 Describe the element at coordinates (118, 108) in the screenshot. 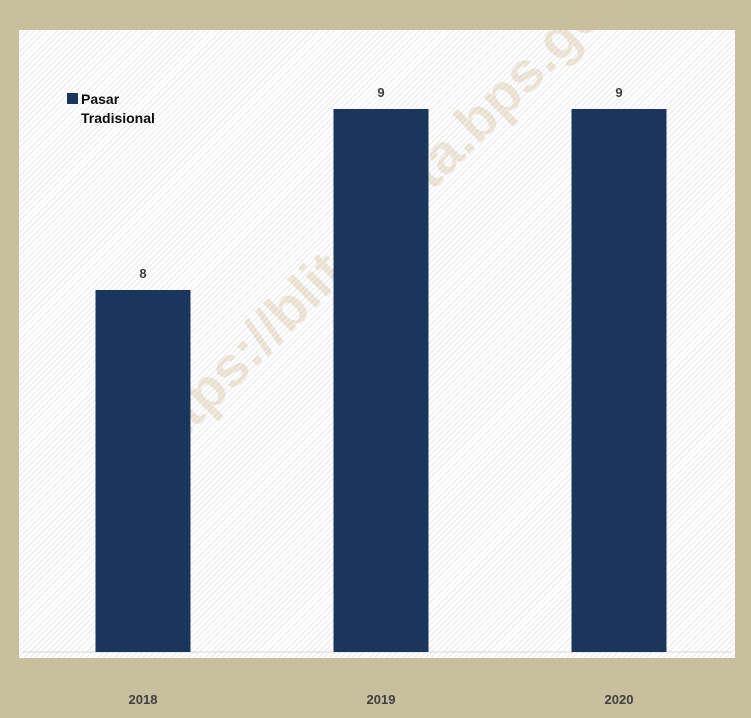

I see `legend-label: Pasar Tradisional` at that location.